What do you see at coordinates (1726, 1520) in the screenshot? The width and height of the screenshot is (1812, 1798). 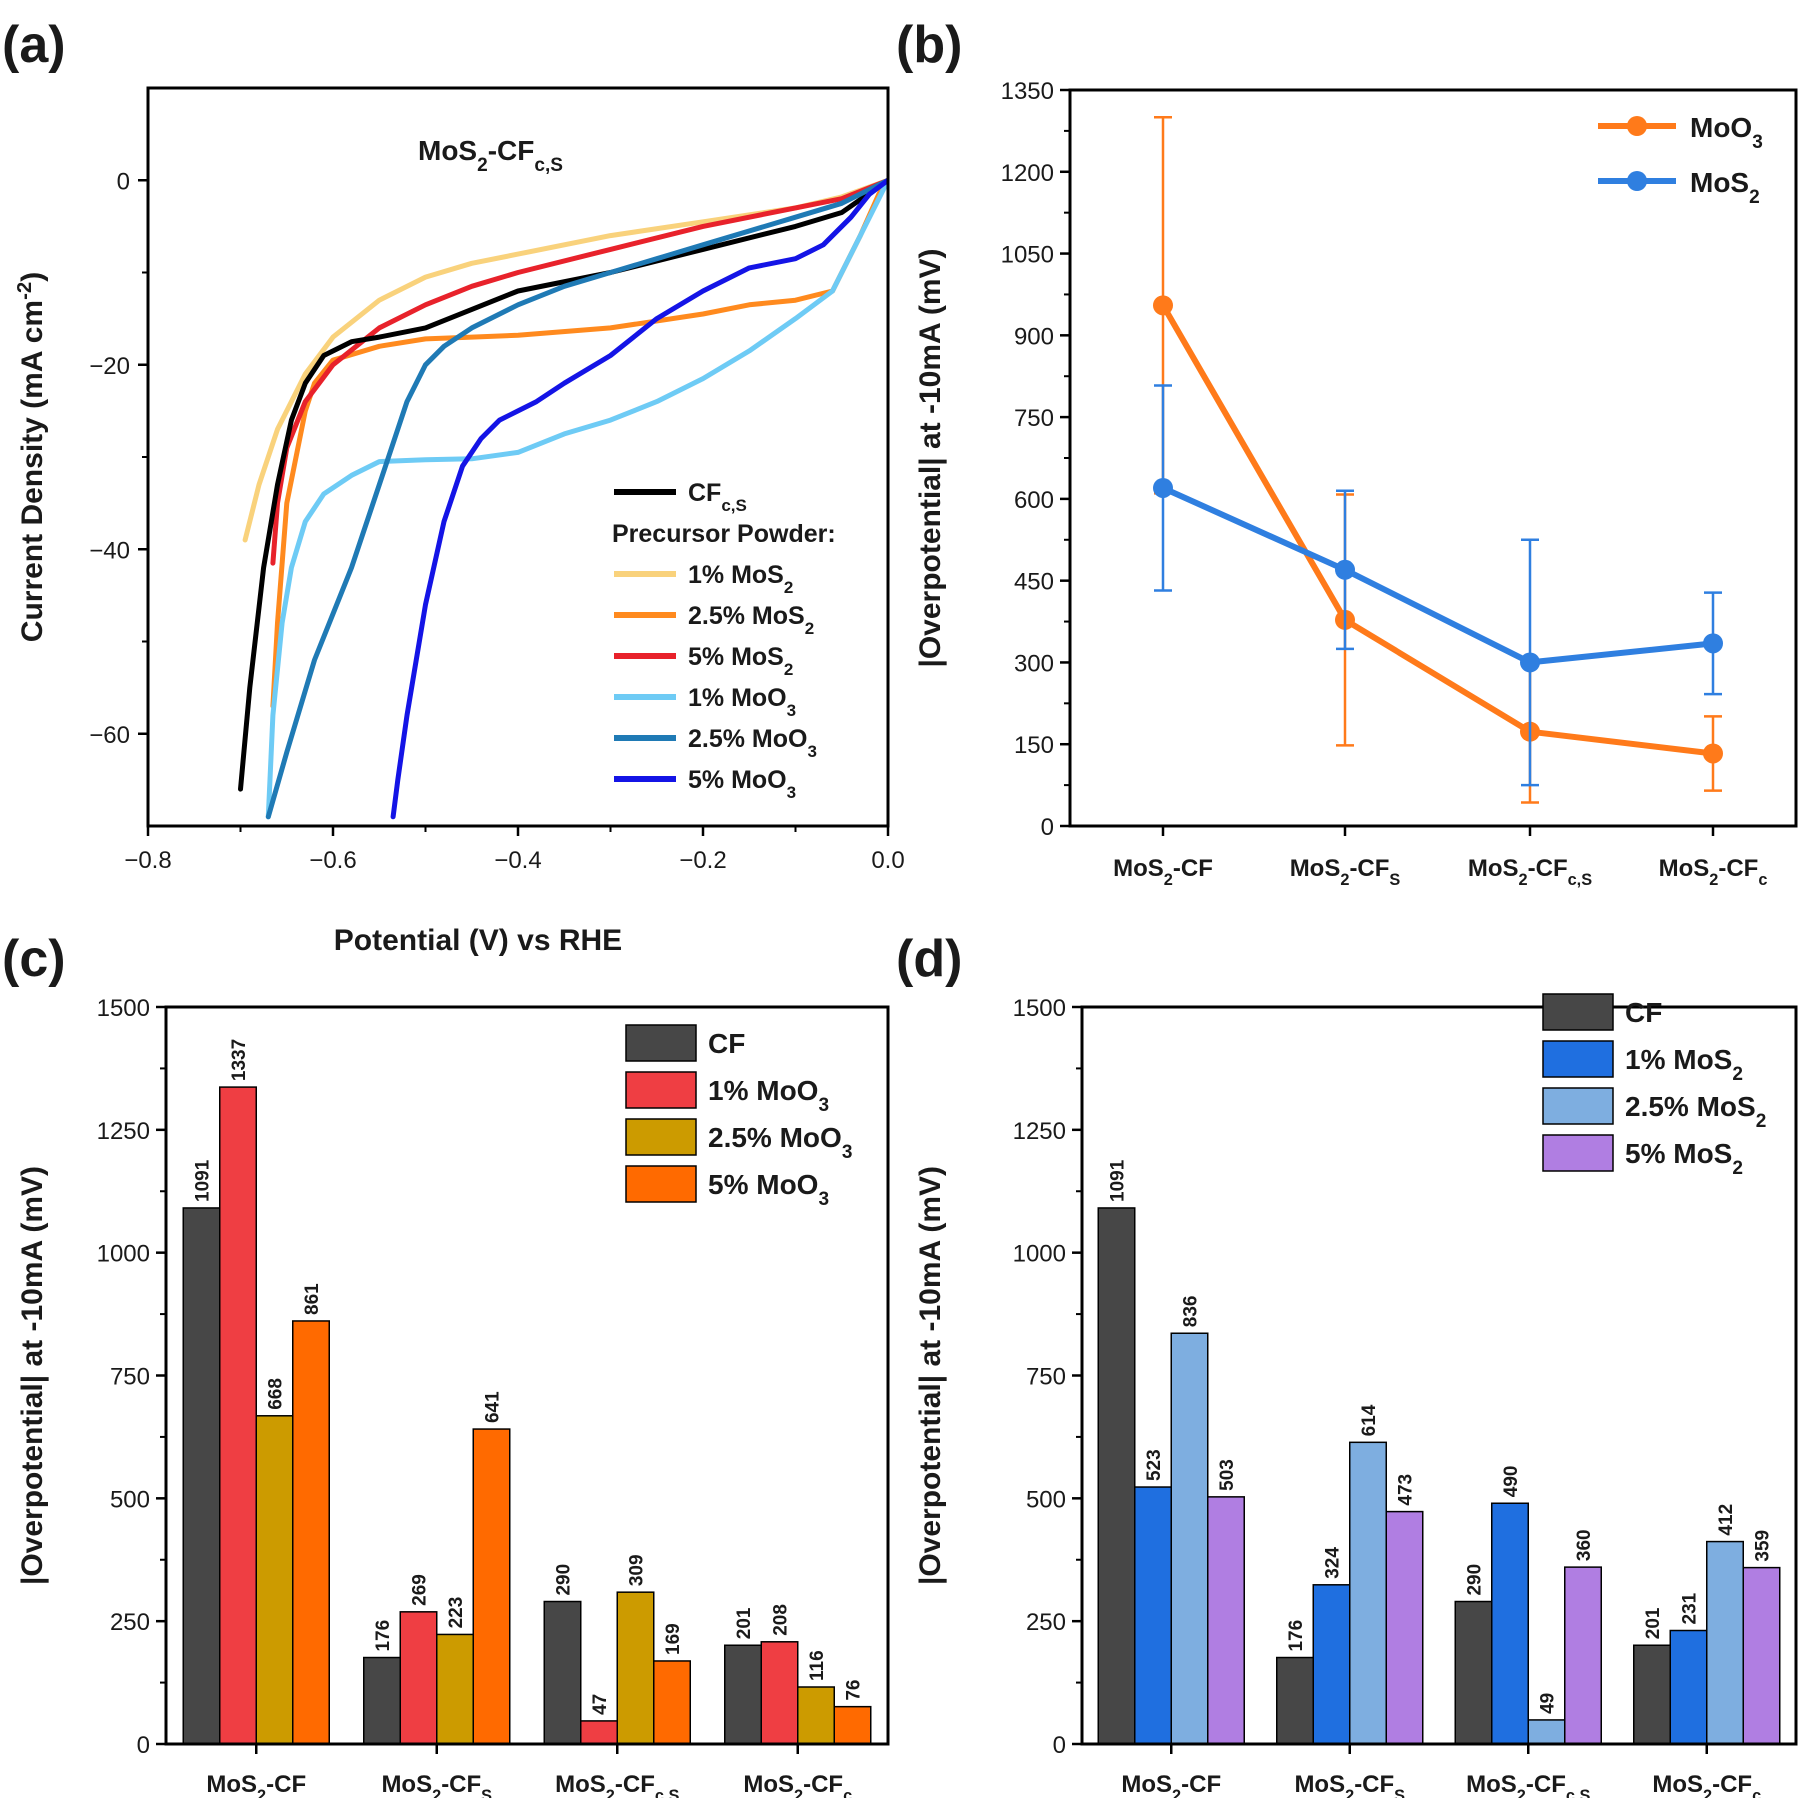 I see `bar-value-label: 412` at bounding box center [1726, 1520].